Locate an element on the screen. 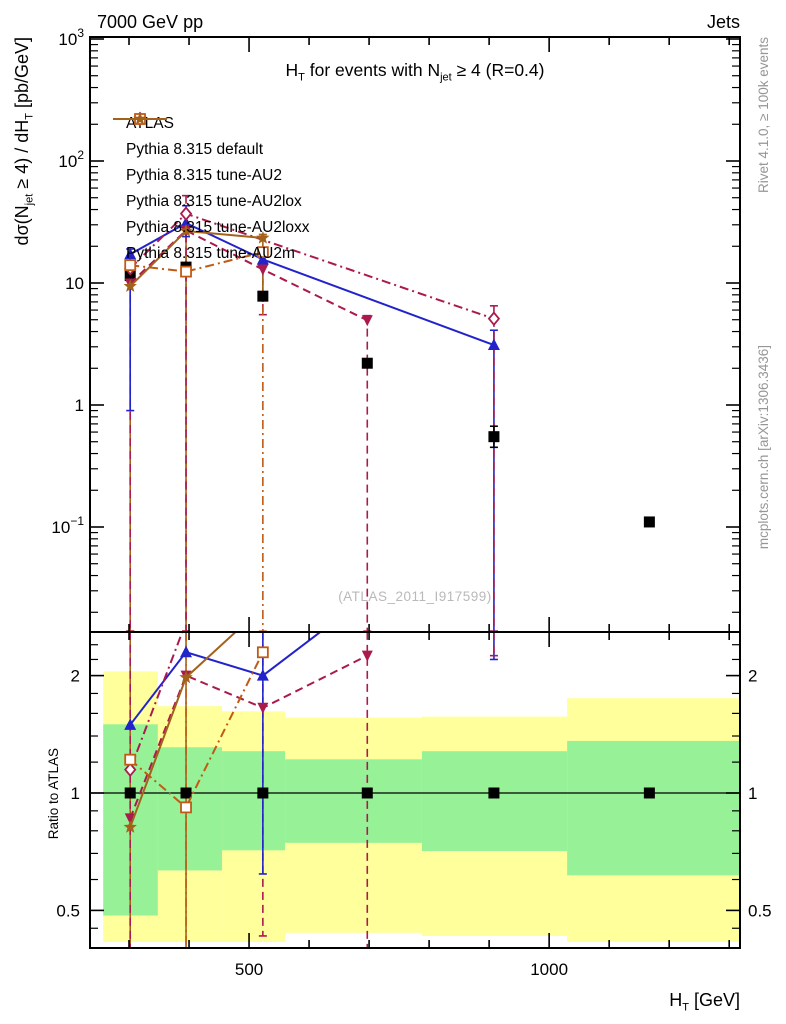  series-tune-AU2loxx-markers is located at coordinates (196, 262).